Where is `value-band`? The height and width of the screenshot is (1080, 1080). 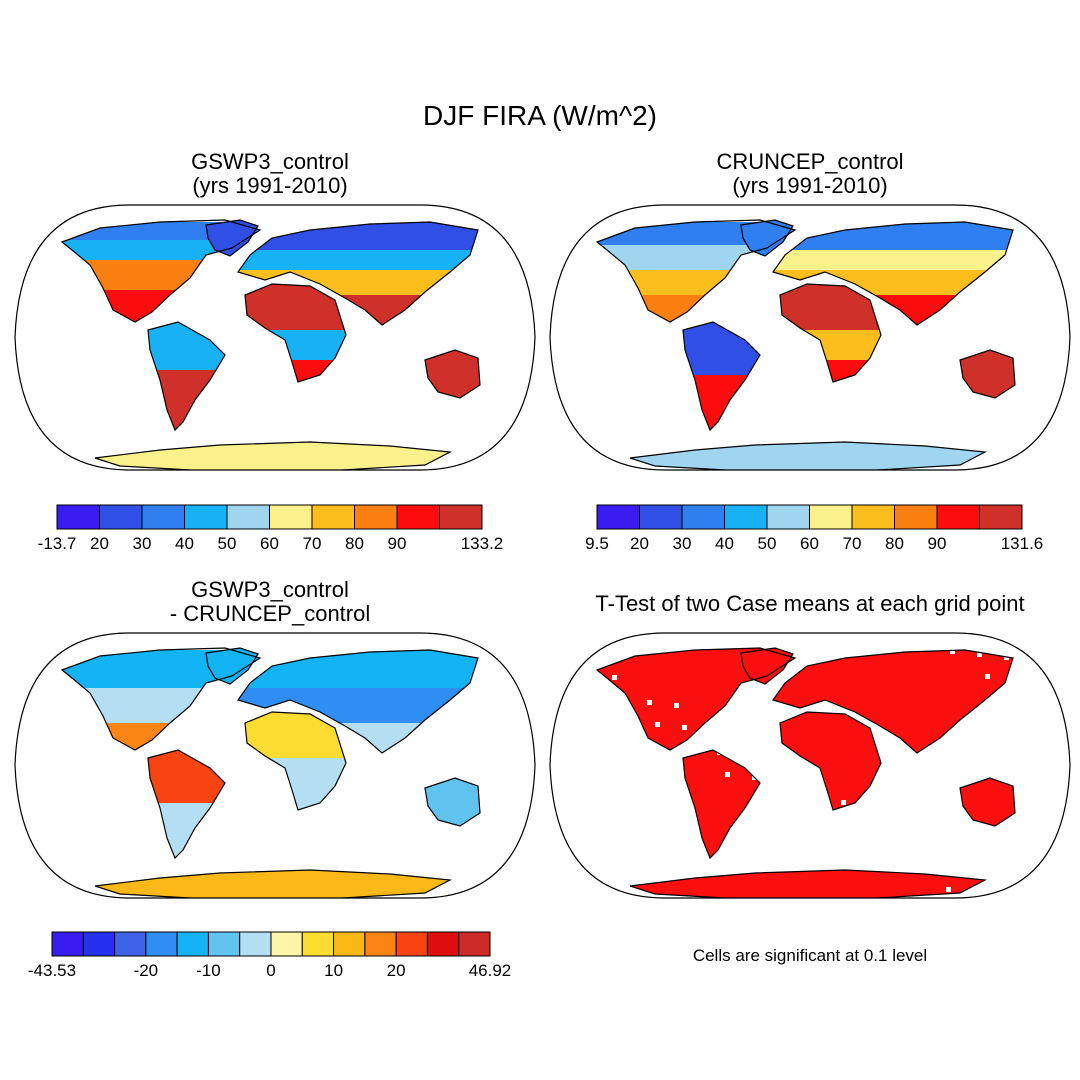
value-band is located at coordinates (893, 260).